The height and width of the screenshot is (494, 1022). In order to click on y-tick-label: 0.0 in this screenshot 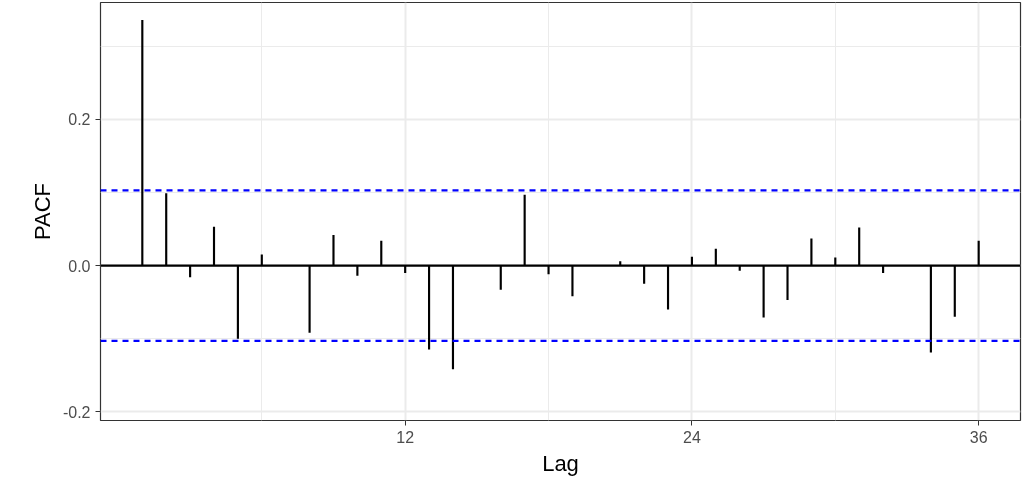, I will do `click(79, 266)`.